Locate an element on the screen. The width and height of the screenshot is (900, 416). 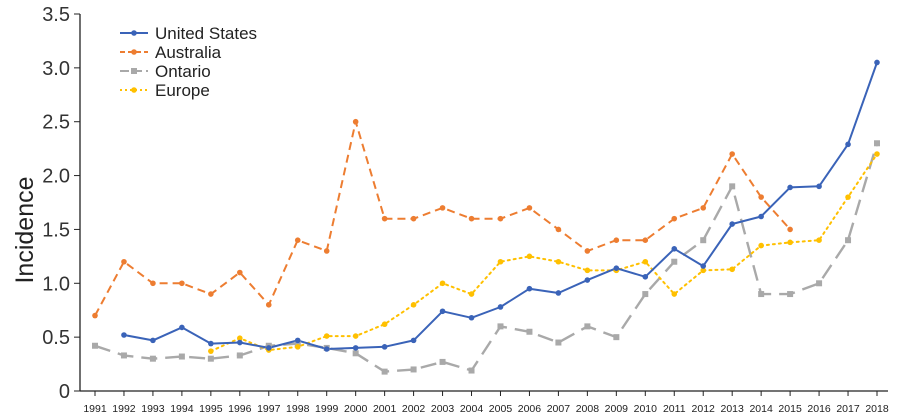
y-axis-label: Incidence is located at coordinates (25, 229).